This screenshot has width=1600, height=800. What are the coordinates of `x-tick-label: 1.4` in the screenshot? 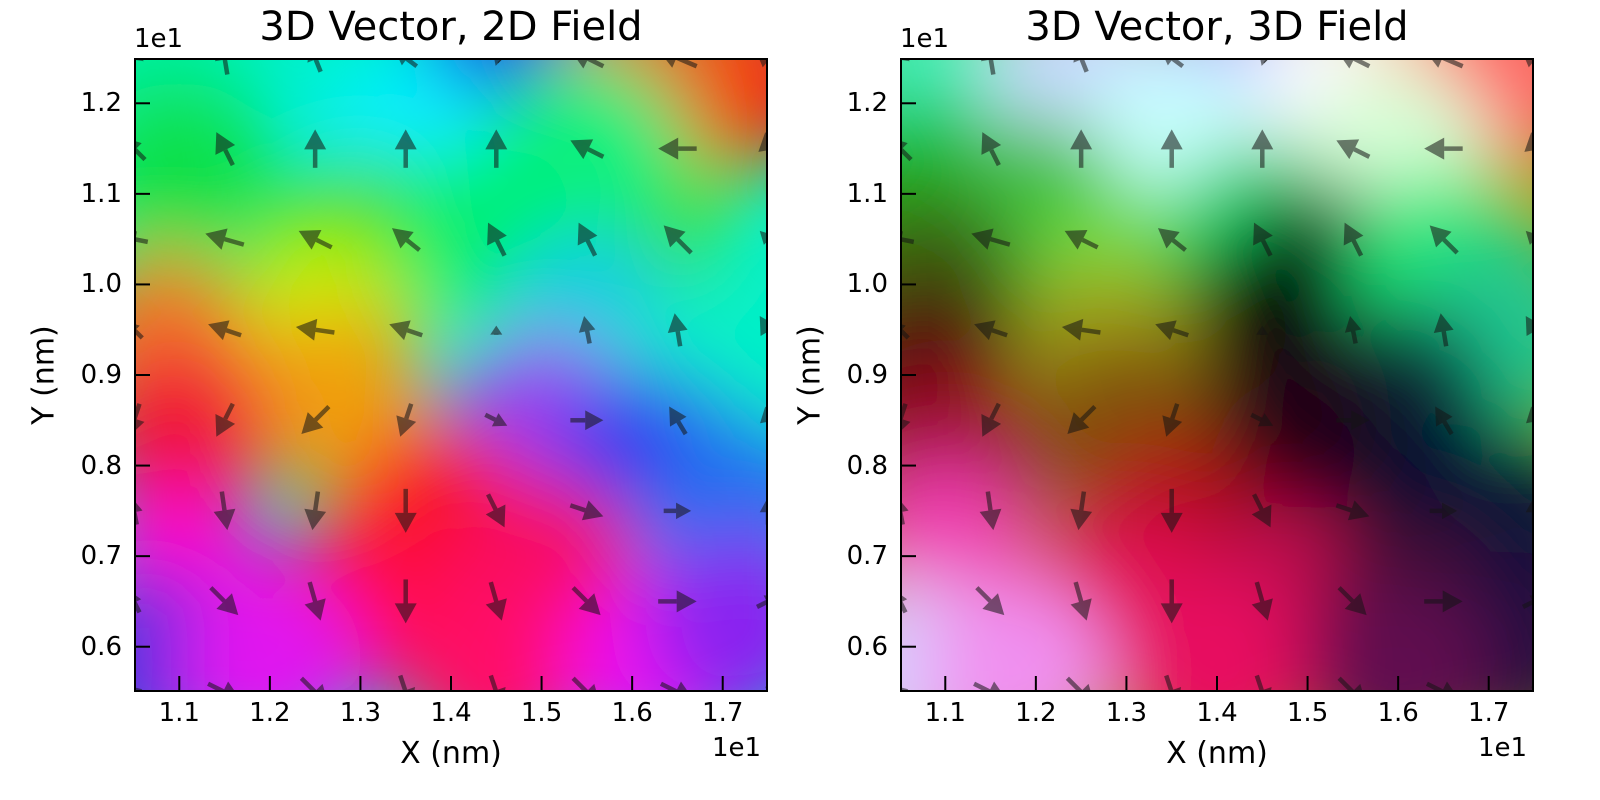 It's located at (1217, 713).